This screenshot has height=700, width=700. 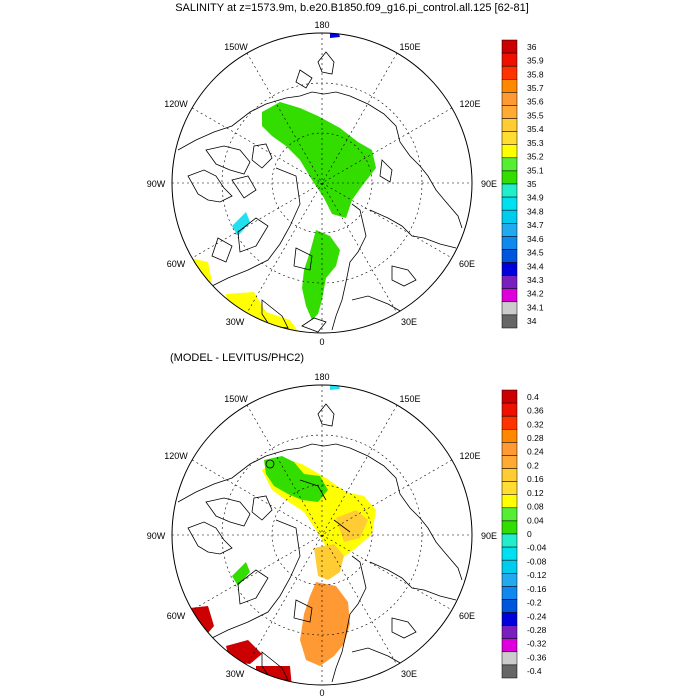 I want to click on colorbar-label: 34.1, so click(x=535, y=307).